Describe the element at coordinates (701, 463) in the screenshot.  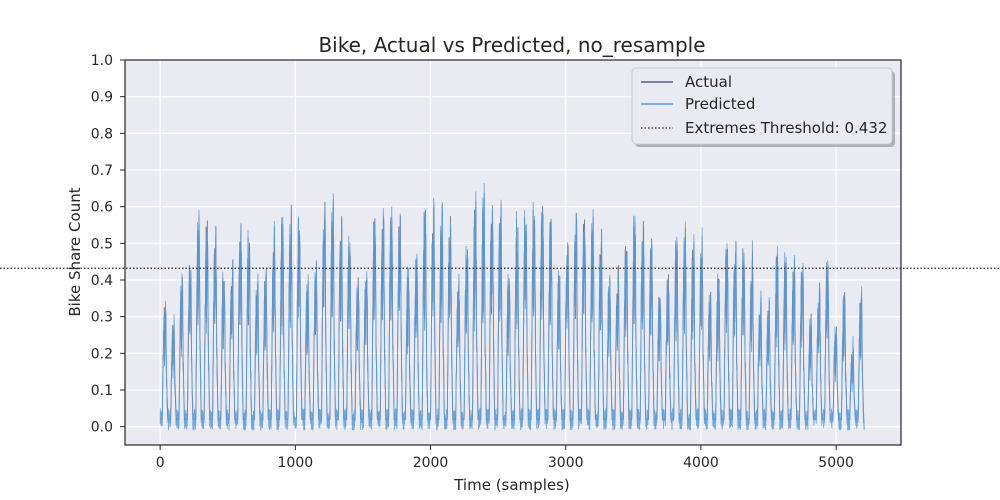
I see `x-tick-label: 4000` at that location.